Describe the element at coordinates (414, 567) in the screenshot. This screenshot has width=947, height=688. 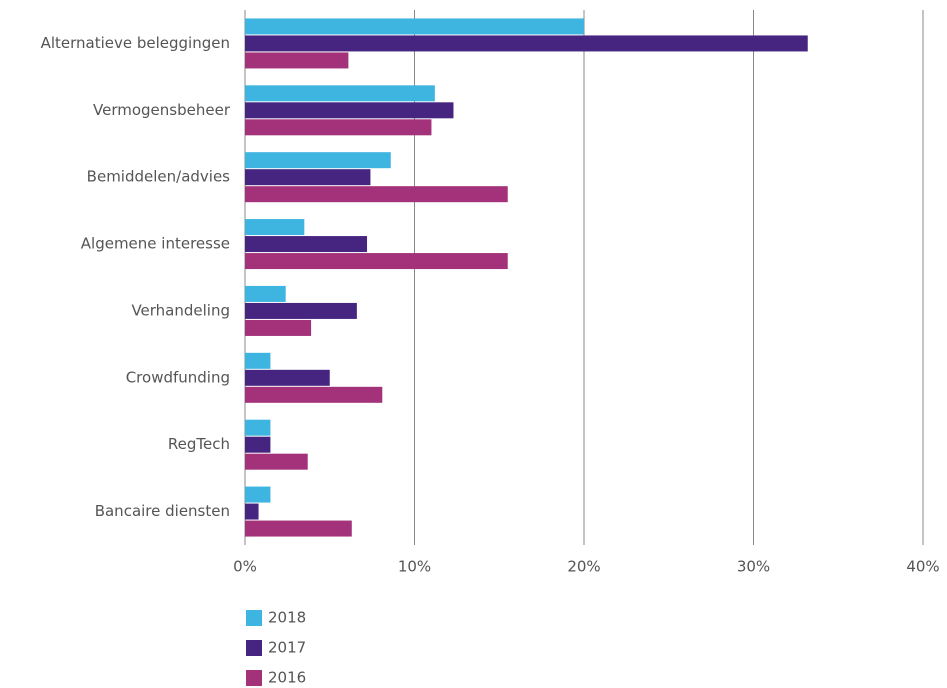
I see `x-tick-label: 10%` at that location.